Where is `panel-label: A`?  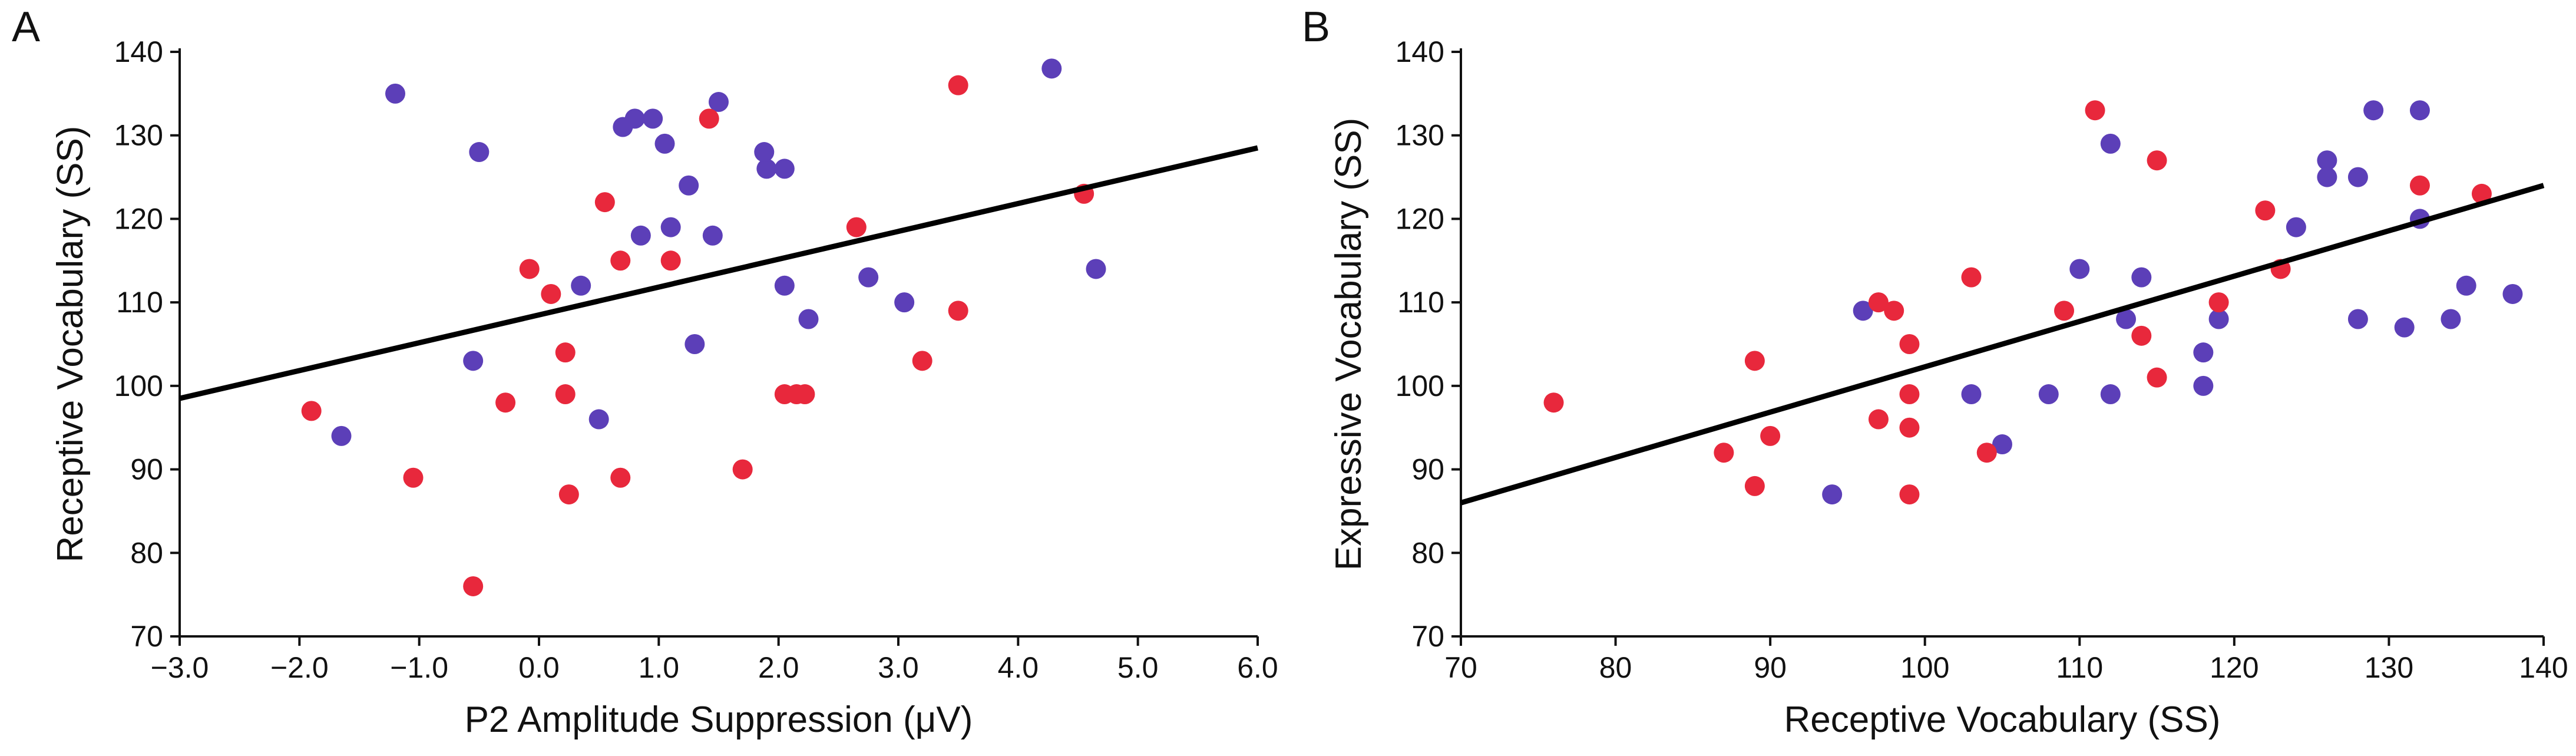
panel-label: A is located at coordinates (26, 27).